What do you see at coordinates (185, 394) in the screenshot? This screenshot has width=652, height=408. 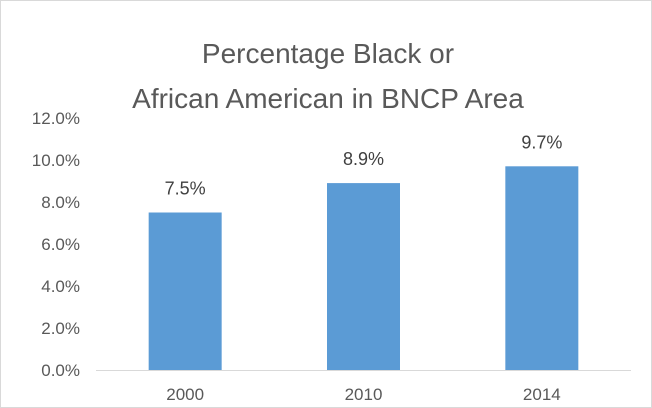 I see `x-tick-label-2000: 2000` at bounding box center [185, 394].